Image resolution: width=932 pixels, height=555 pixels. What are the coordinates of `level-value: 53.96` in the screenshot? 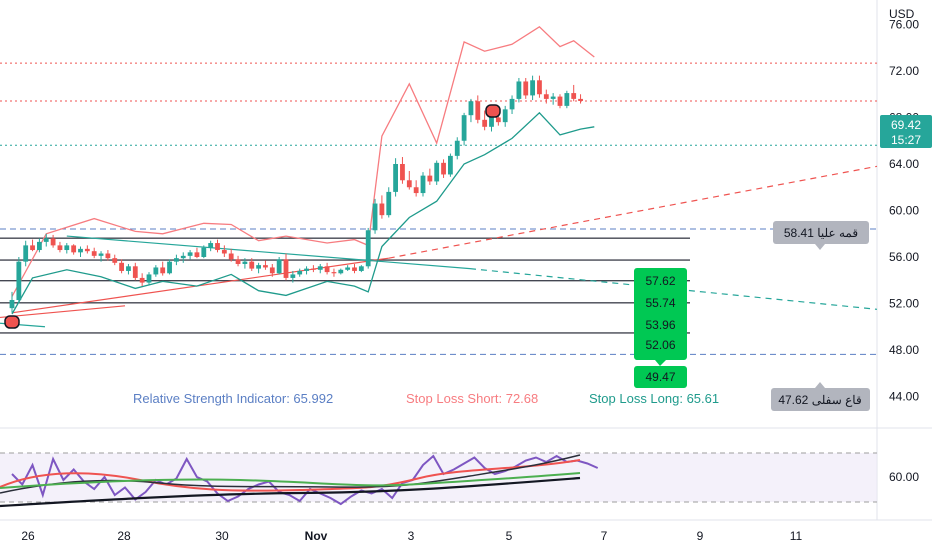 It's located at (660, 325).